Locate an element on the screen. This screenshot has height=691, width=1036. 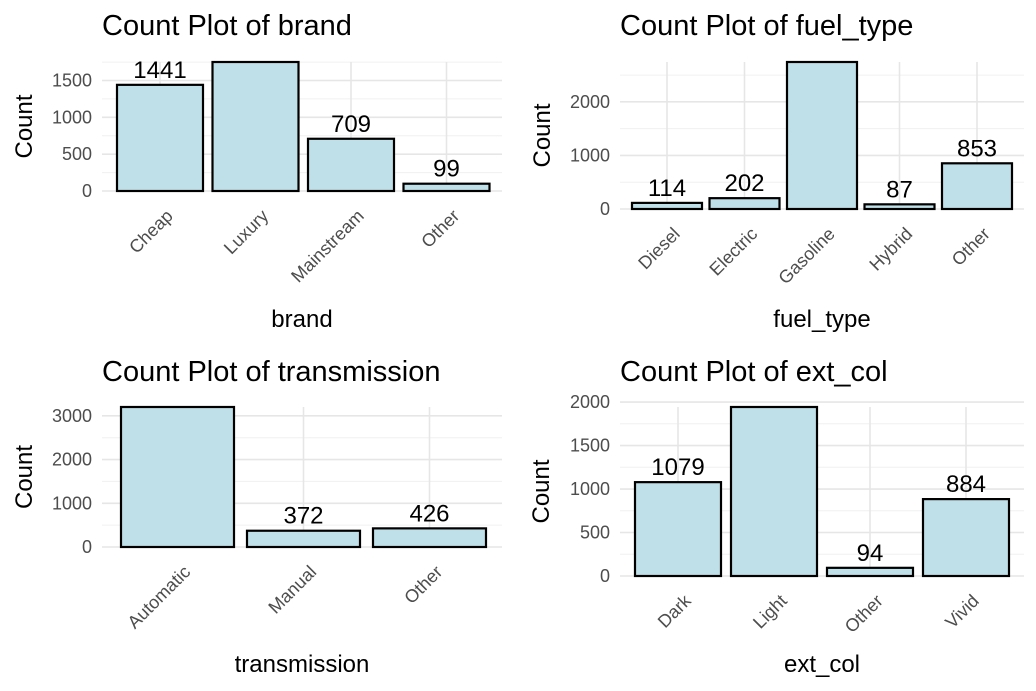
data-label-dark: 1079 is located at coordinates (677, 467).